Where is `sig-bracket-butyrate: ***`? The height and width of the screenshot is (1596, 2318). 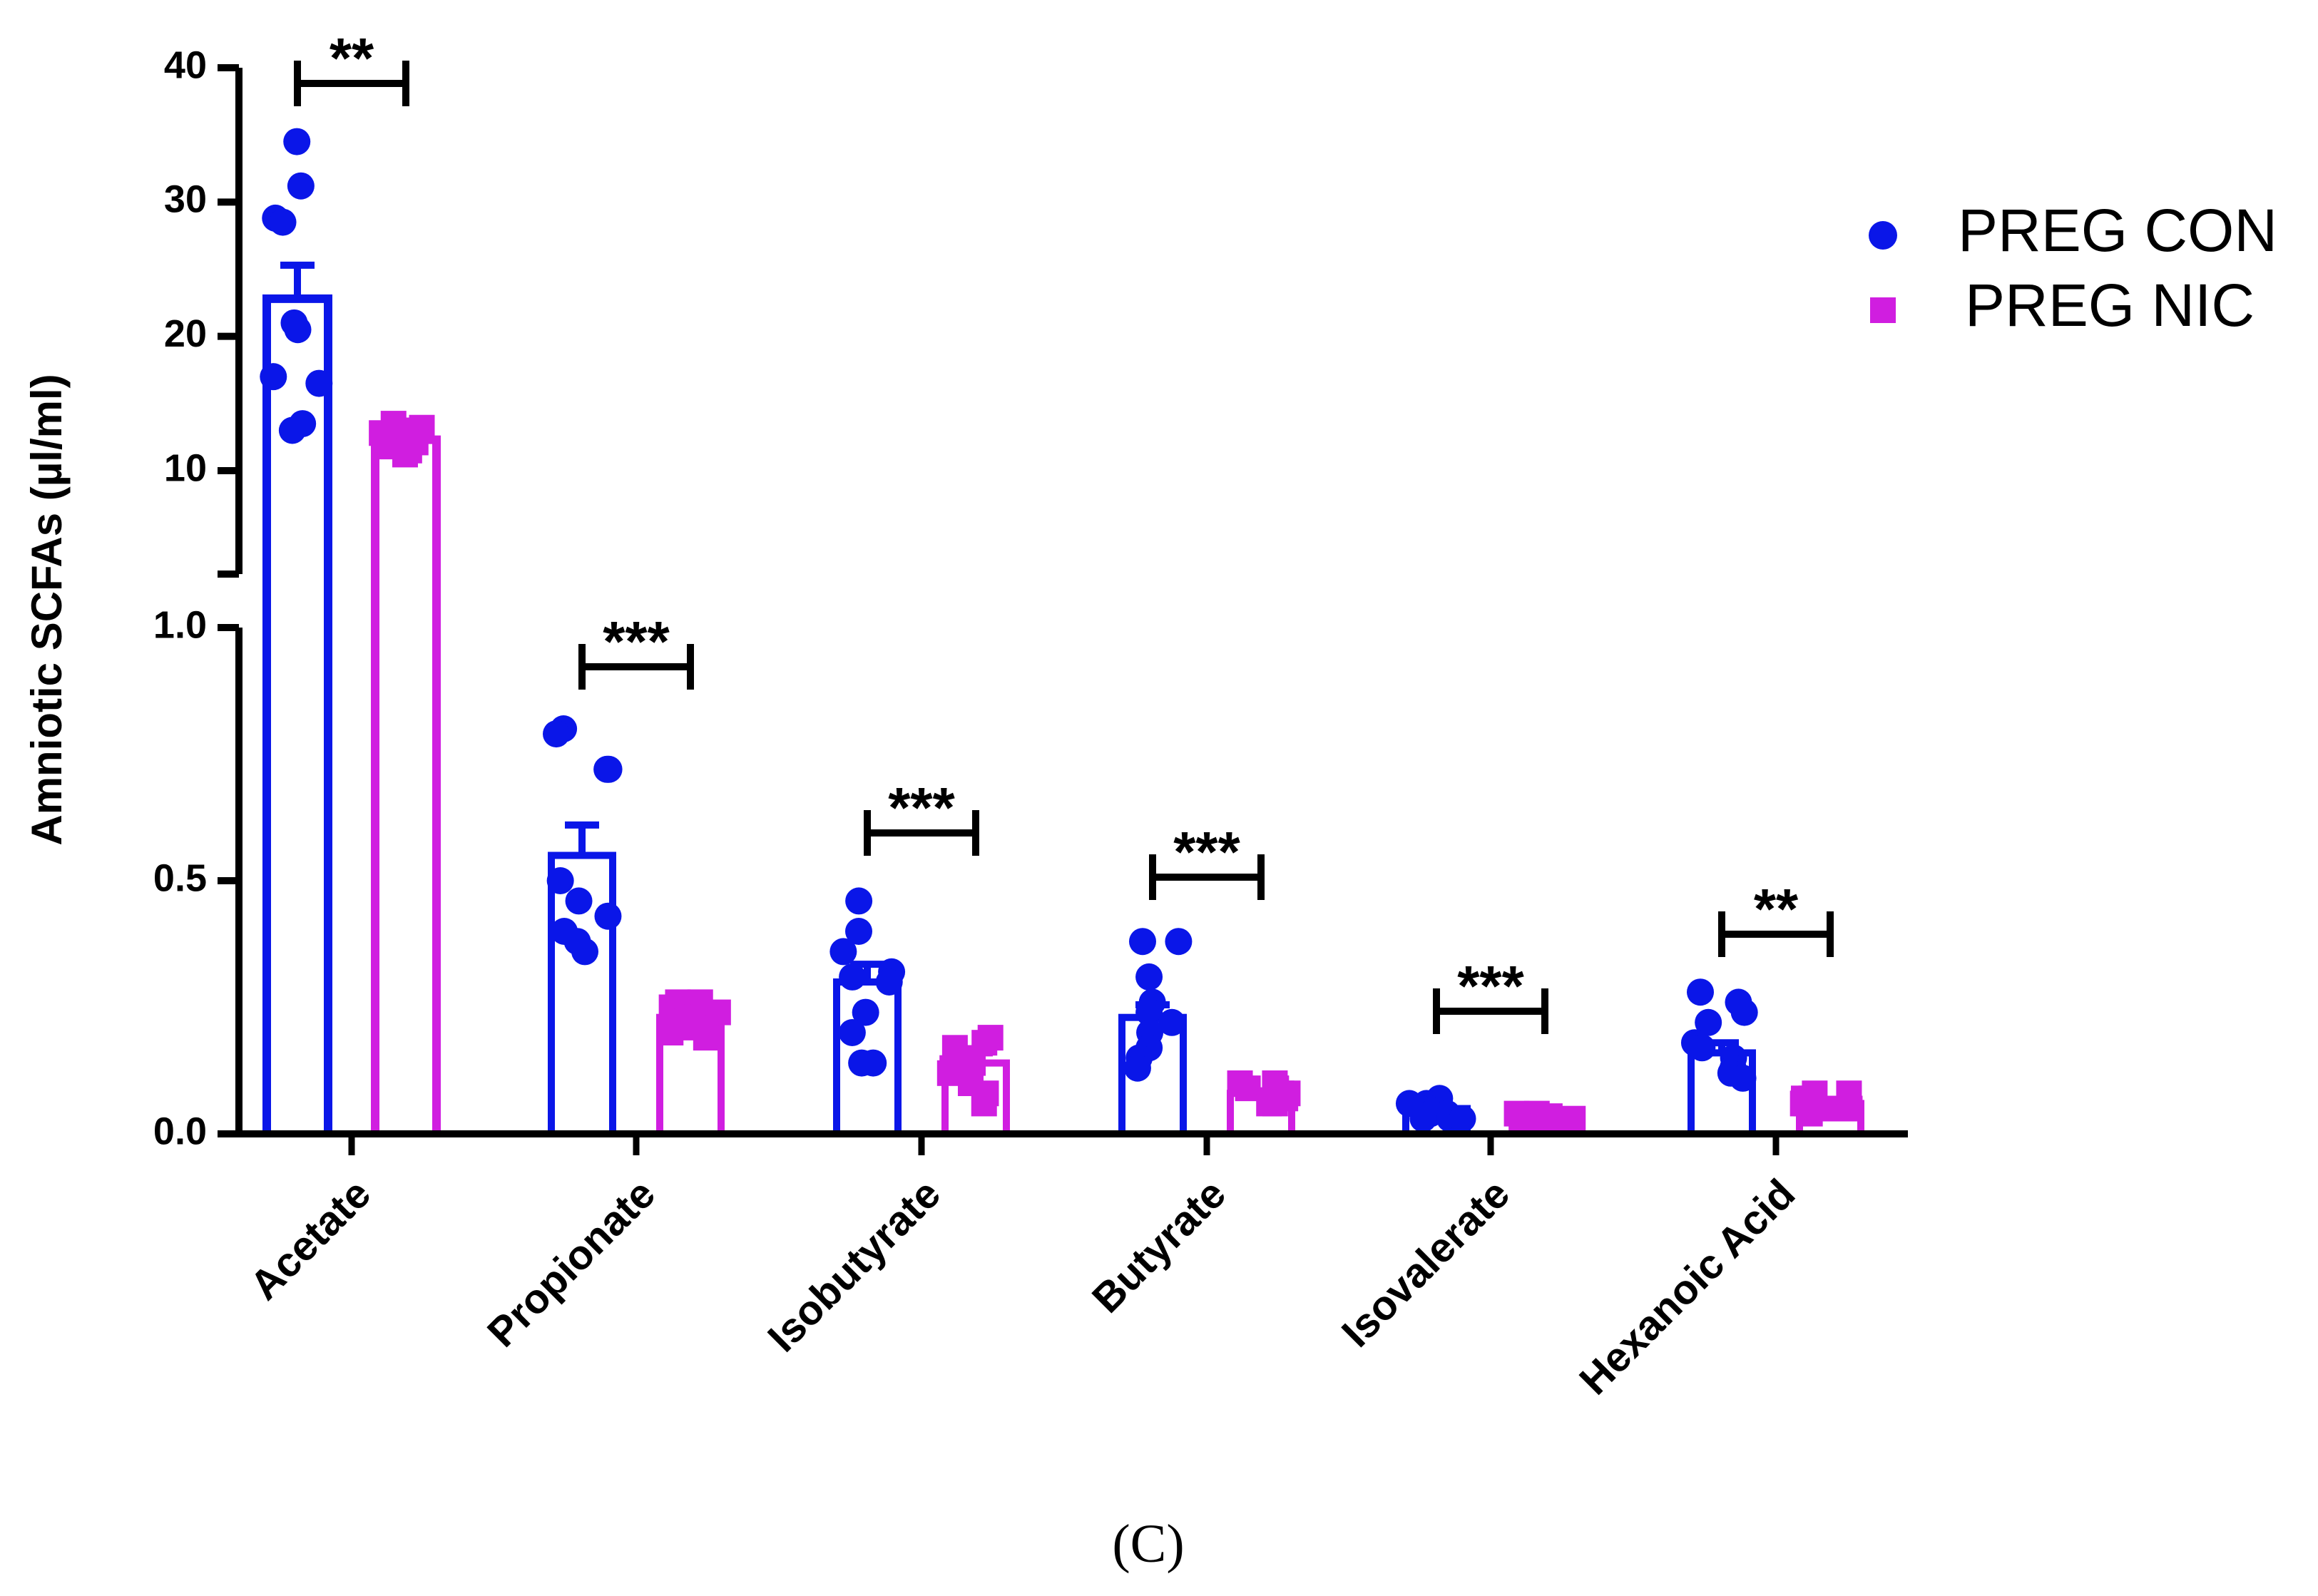 sig-bracket-butyrate: *** is located at coordinates (1207, 860).